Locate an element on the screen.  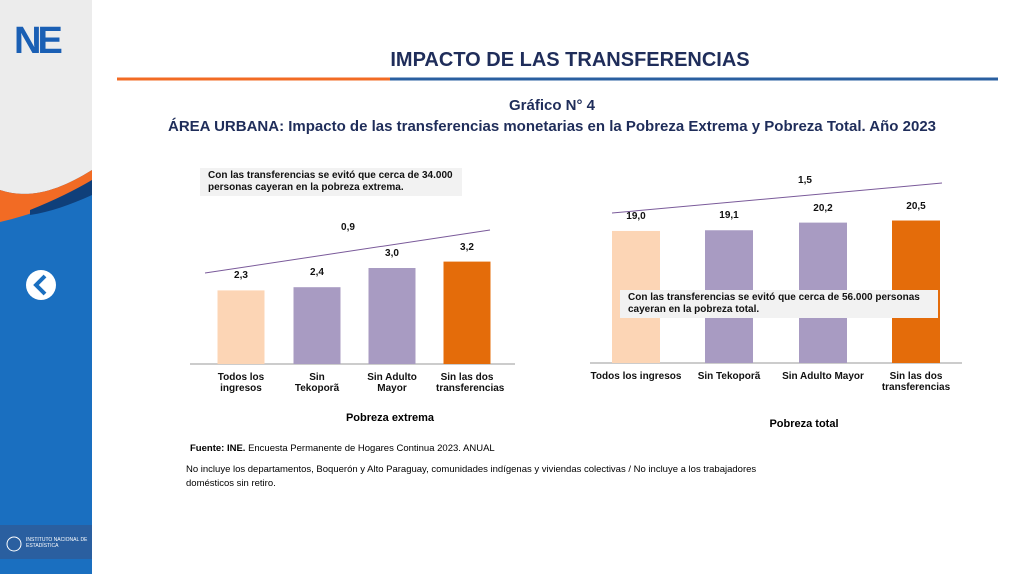
logo: NE is located at coordinates (38, 41).